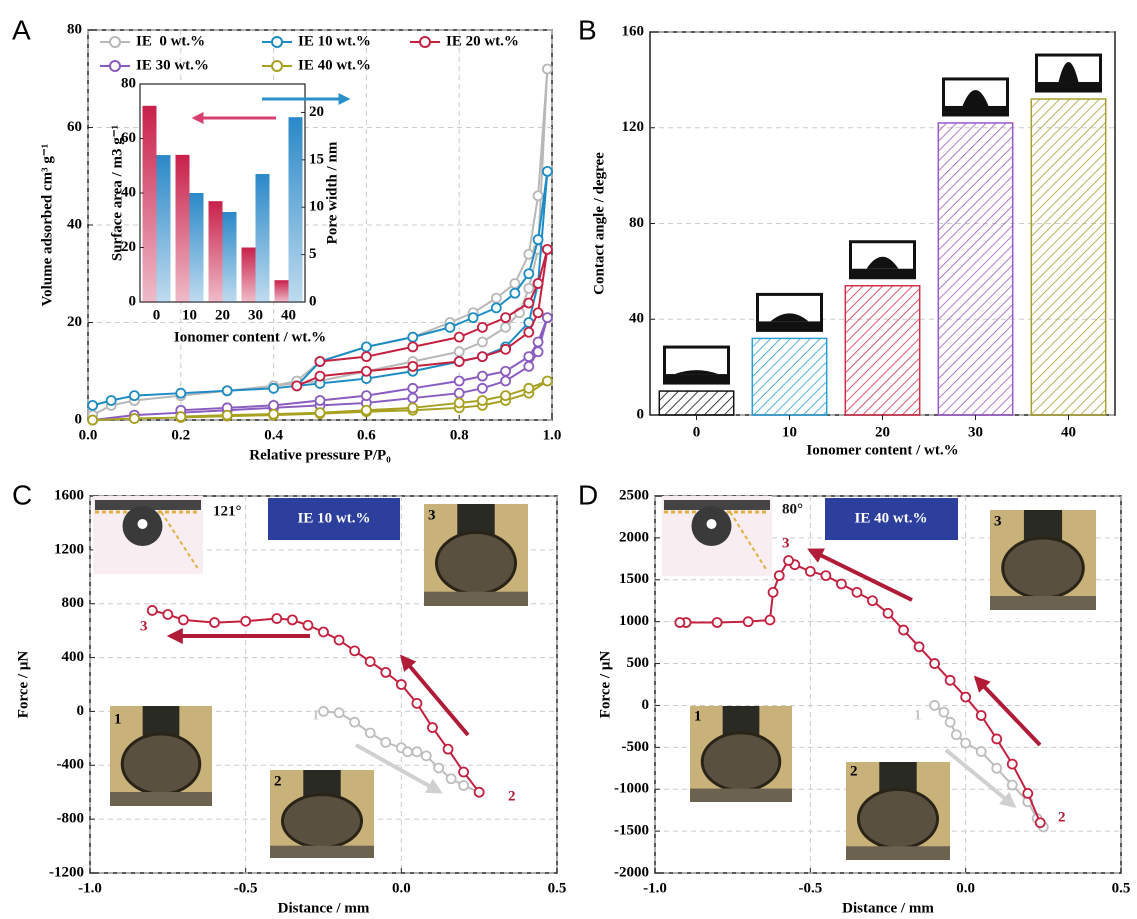 The image size is (1137, 919). What do you see at coordinates (316, 112) in the screenshot?
I see `inset-y2-tick-label: 20` at bounding box center [316, 112].